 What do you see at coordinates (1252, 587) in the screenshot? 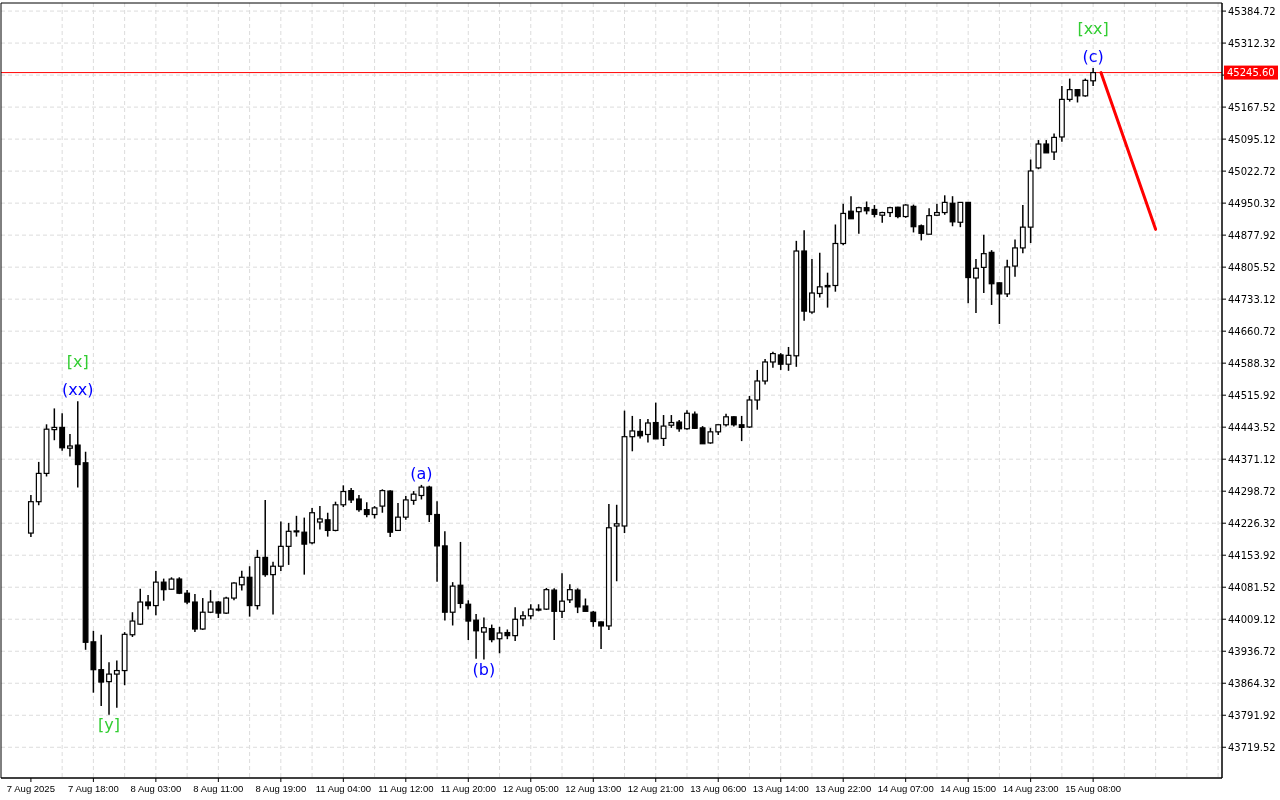
I see `y-tick-label: 44081.52` at bounding box center [1252, 587].